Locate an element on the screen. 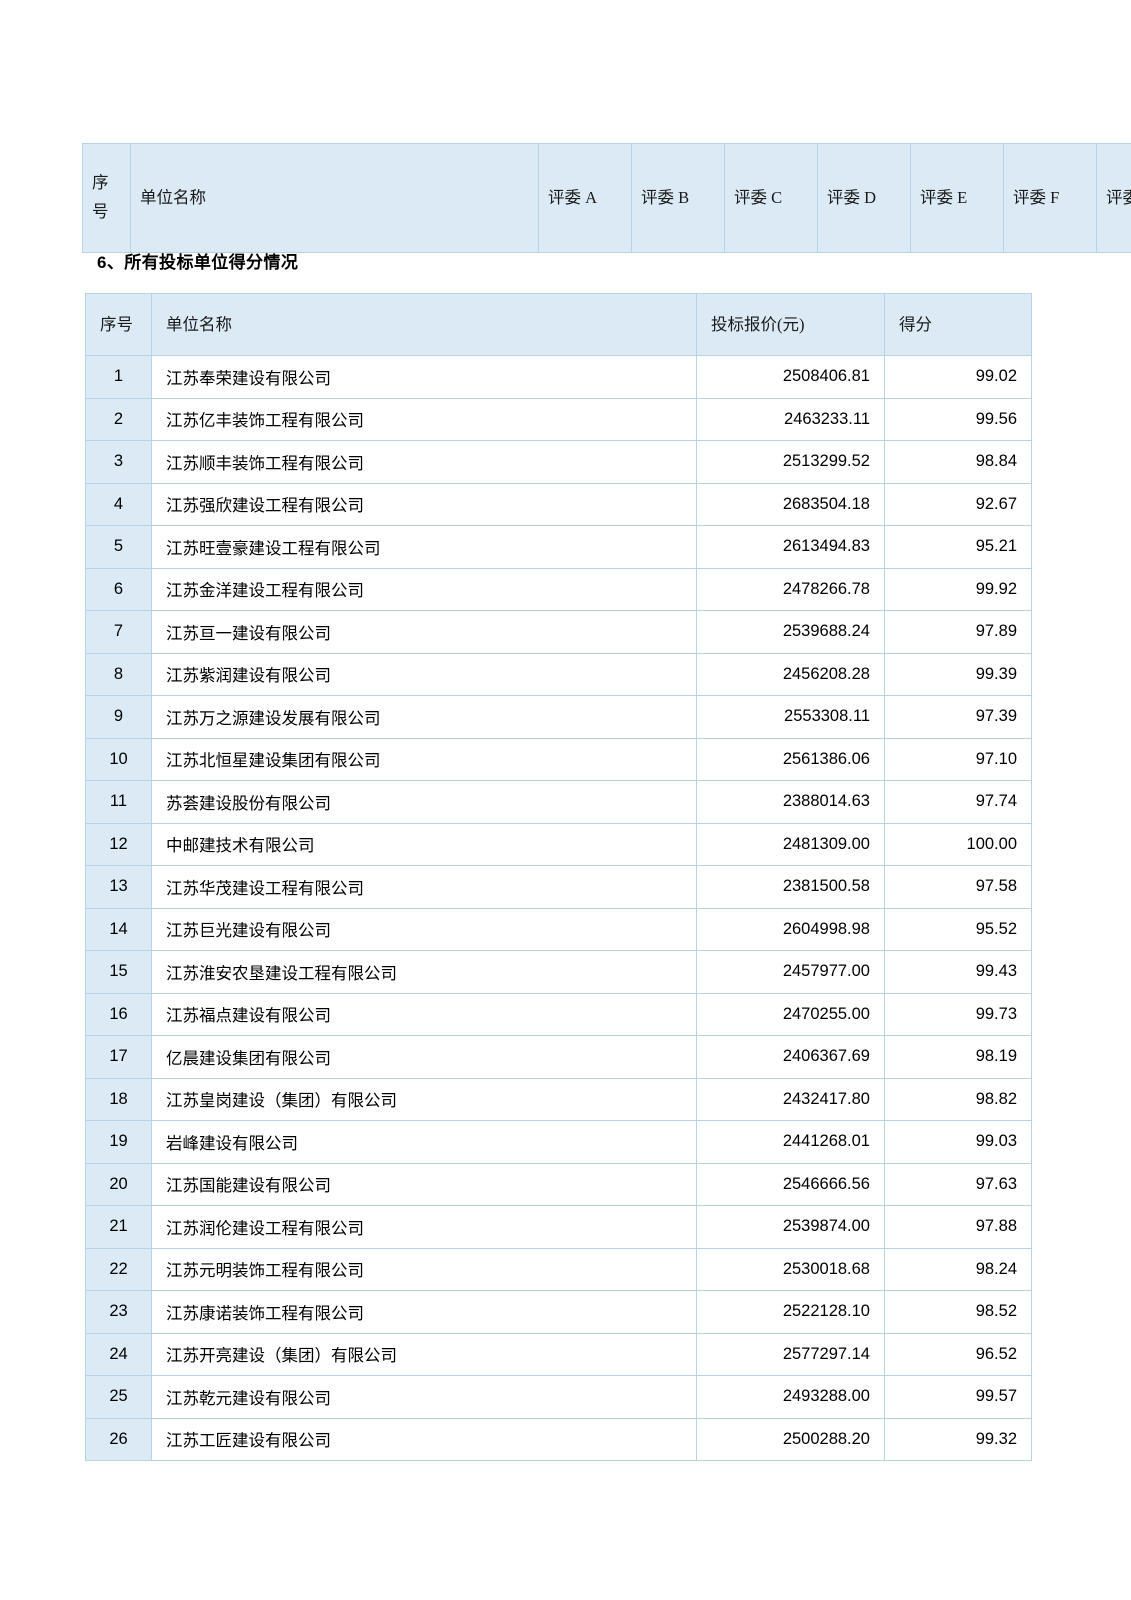  row-score: 97.39 is located at coordinates (958, 717).